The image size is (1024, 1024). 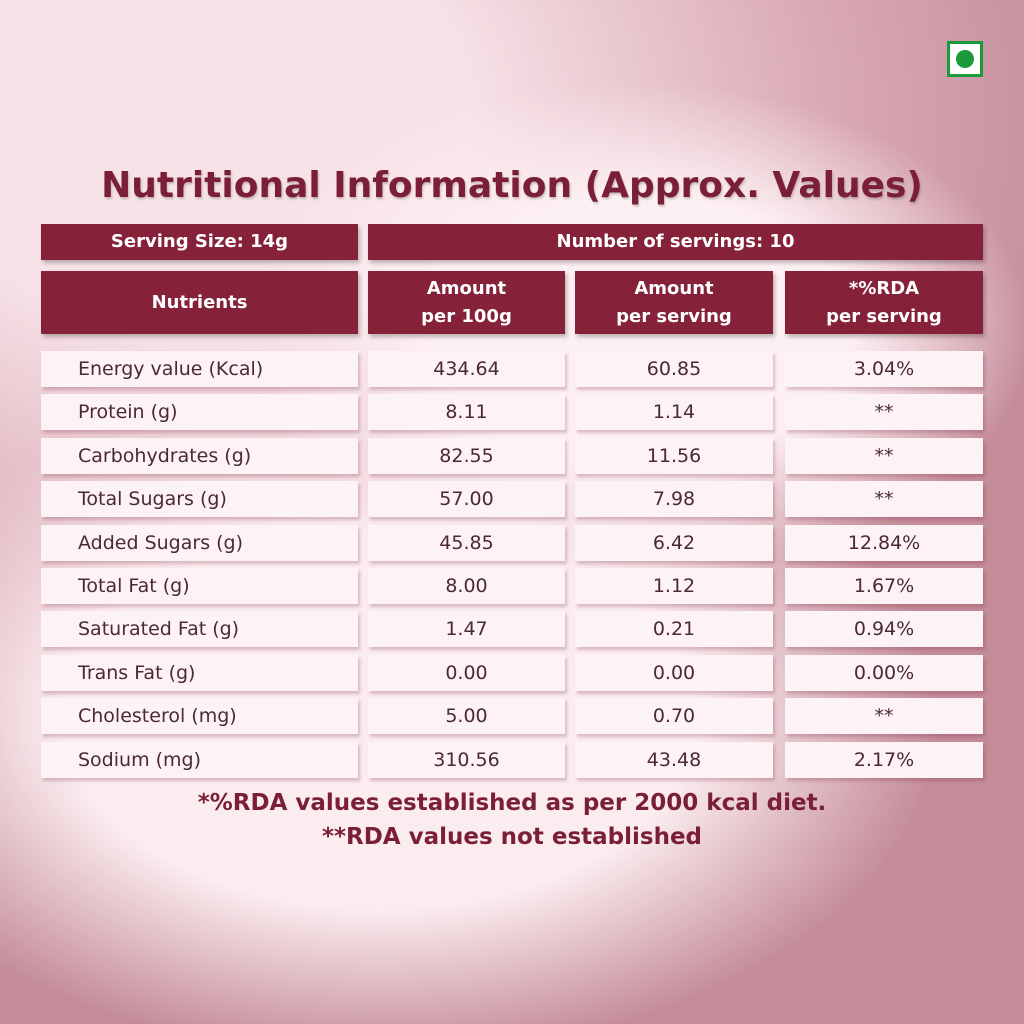 What do you see at coordinates (675, 242) in the screenshot?
I see `serving-count: Number of servings: 10` at bounding box center [675, 242].